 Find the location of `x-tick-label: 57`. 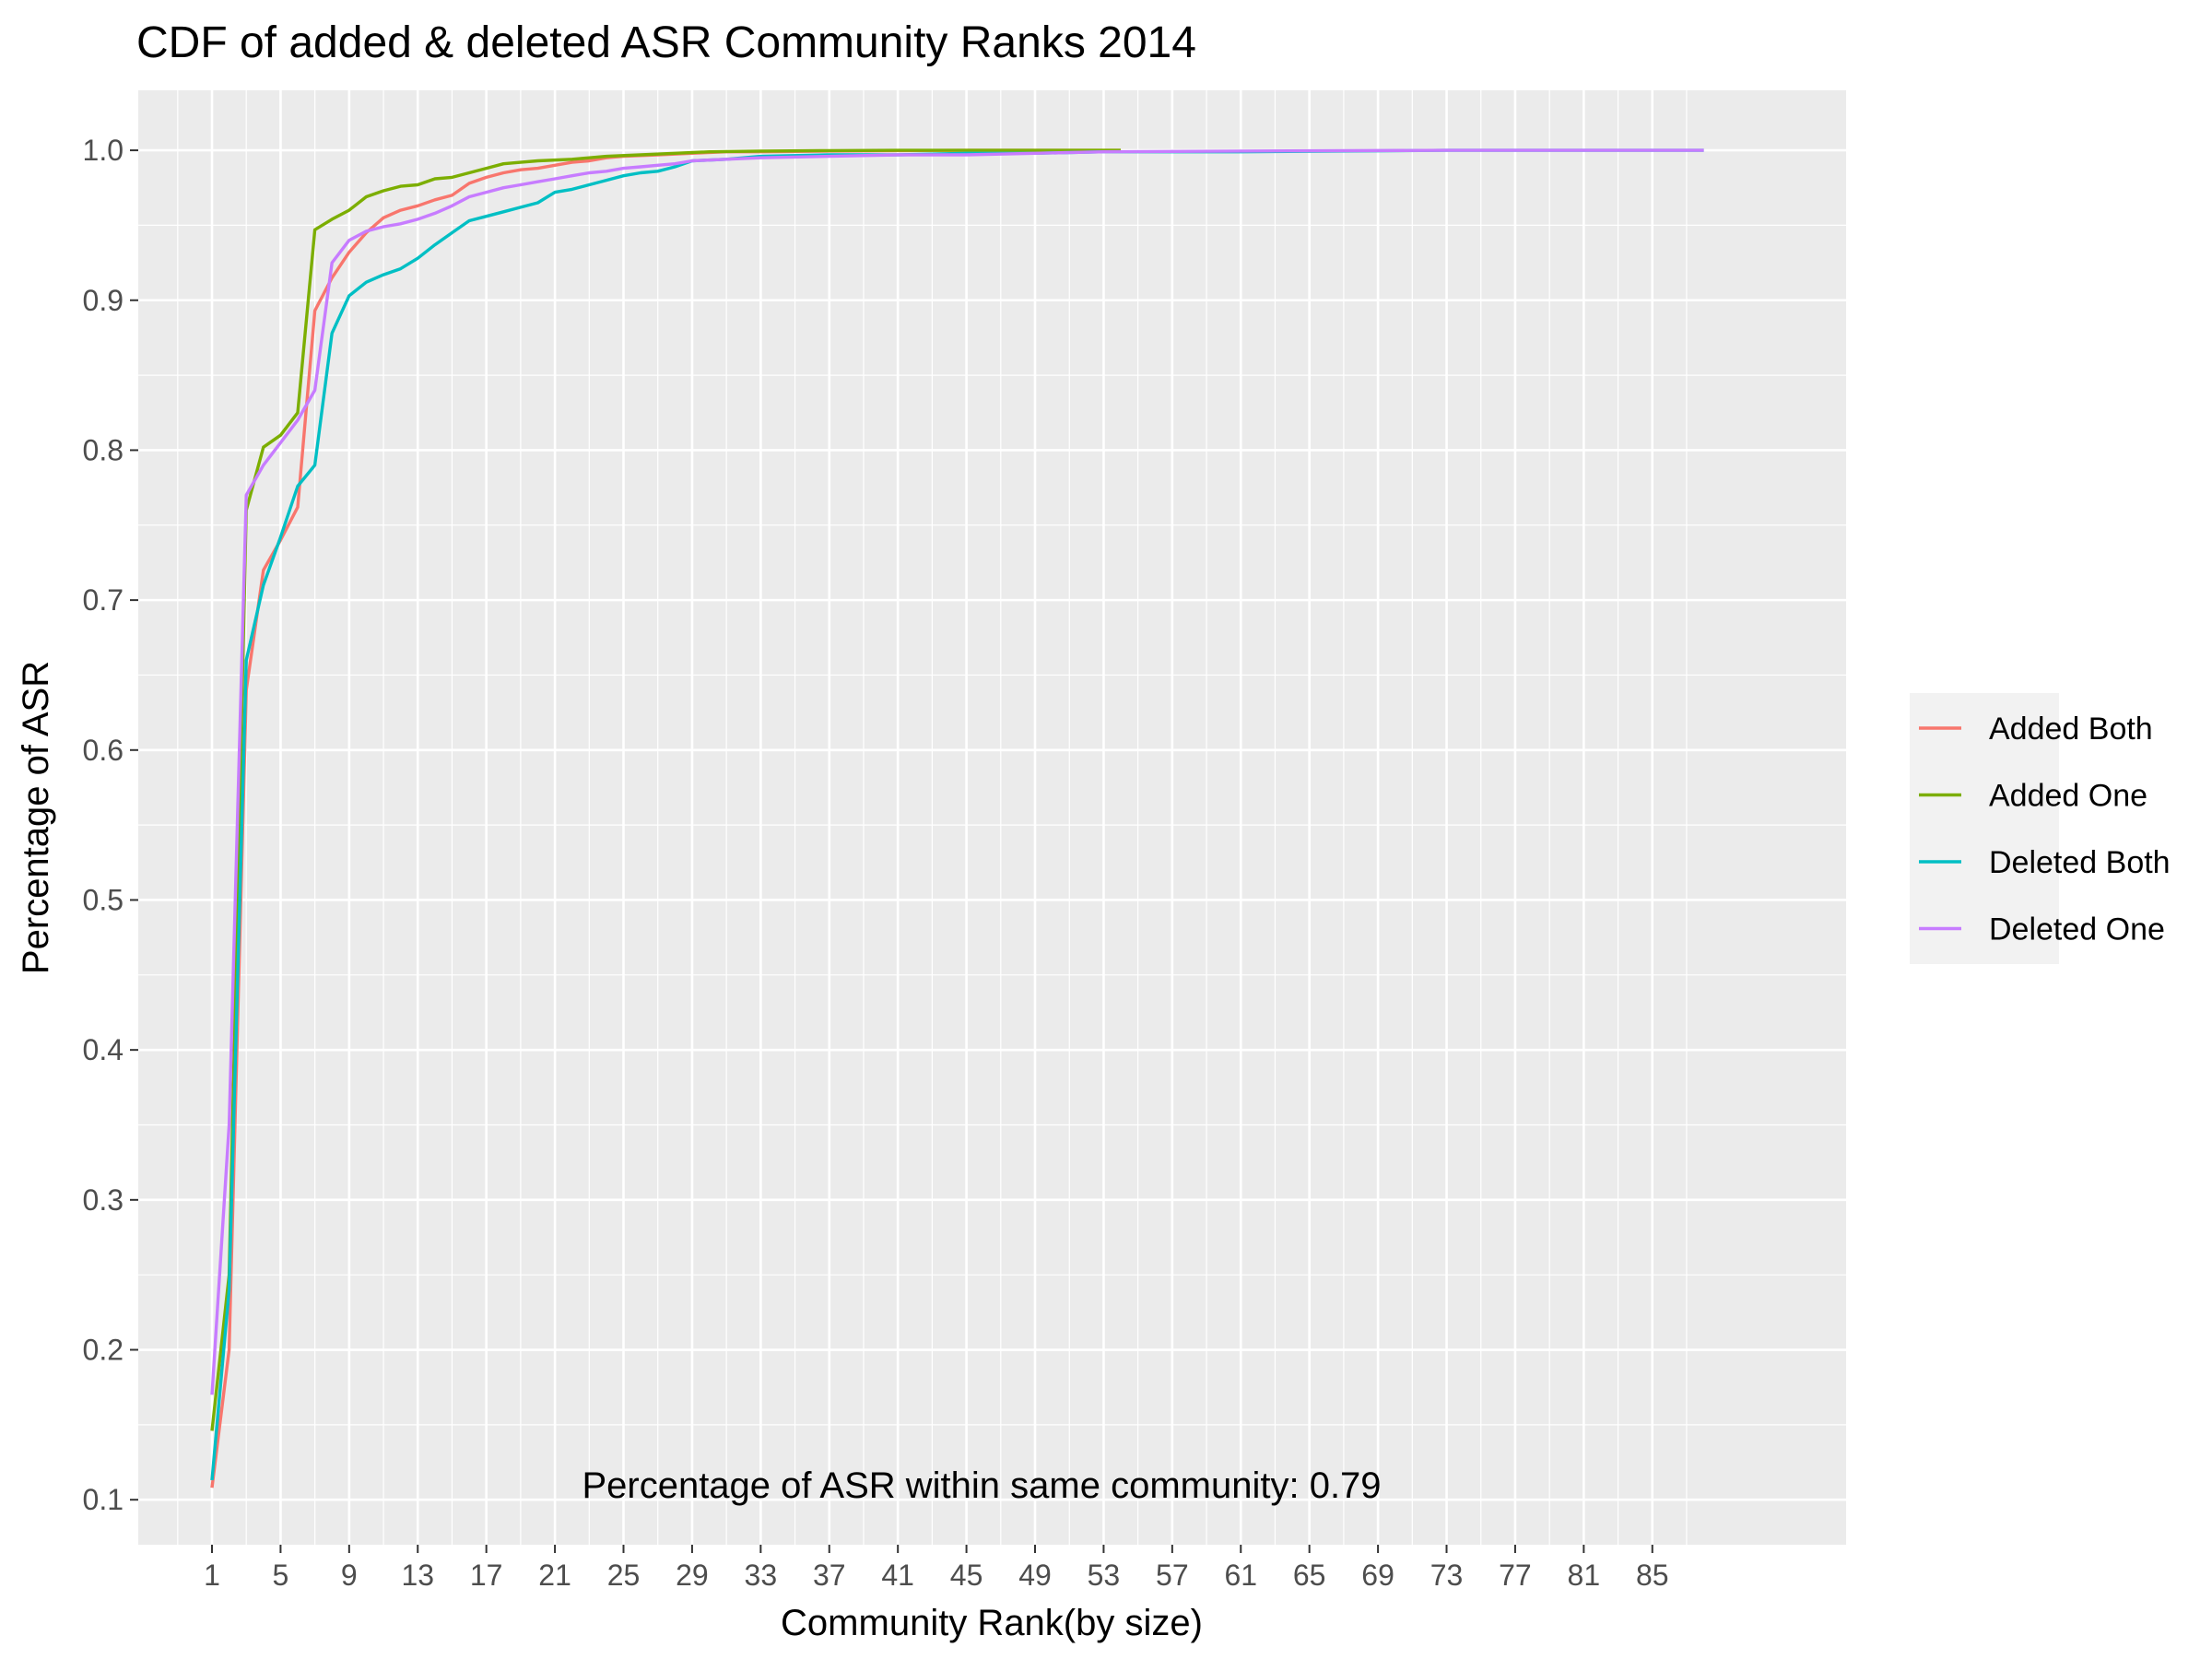

x-tick-label: 57 is located at coordinates (1172, 1575).